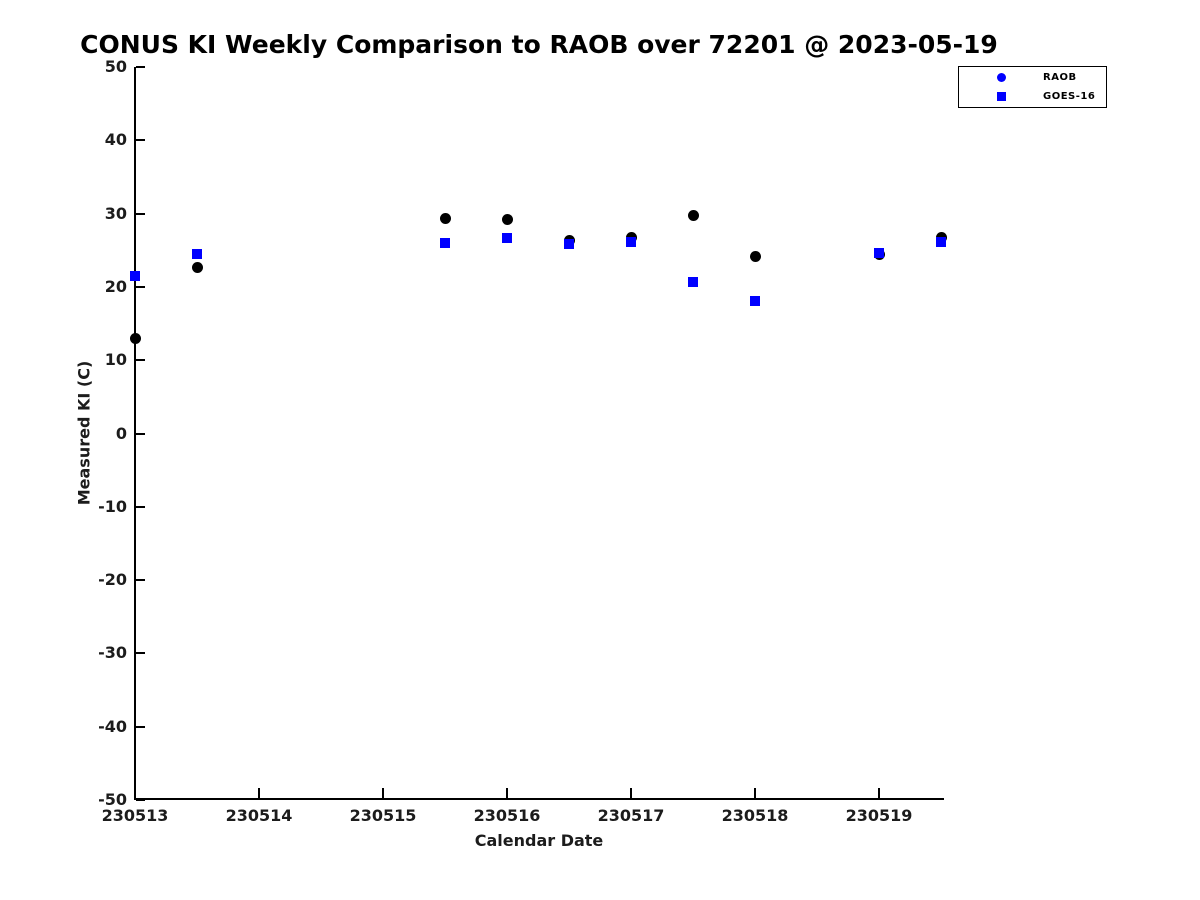  Describe the element at coordinates (112, 653) in the screenshot. I see `y-tick-label: -30` at that location.